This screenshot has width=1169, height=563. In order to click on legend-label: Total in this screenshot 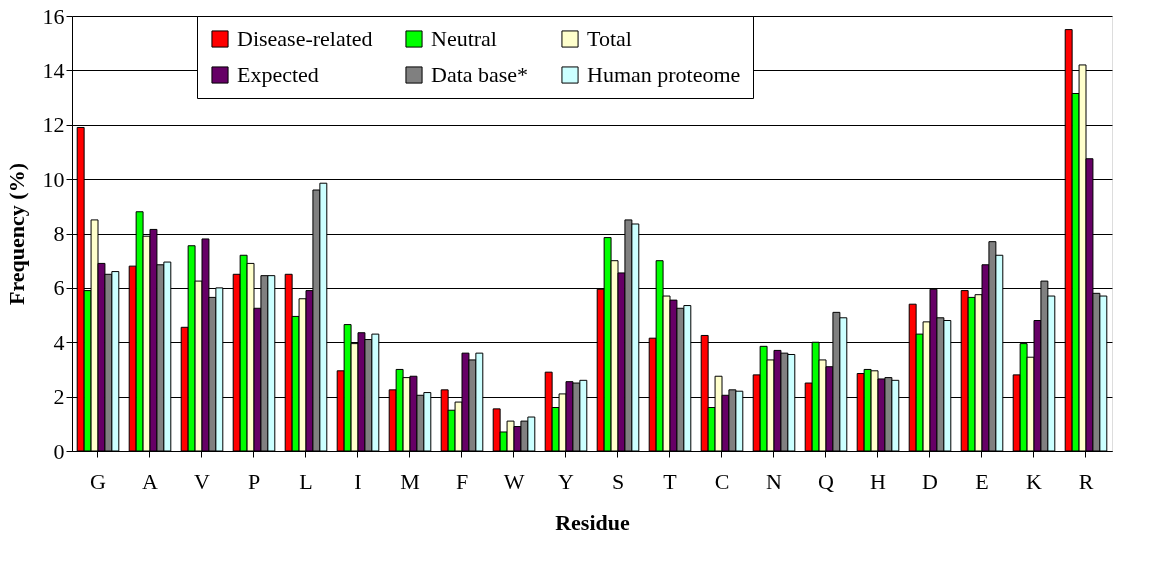, I will do `click(609, 38)`.